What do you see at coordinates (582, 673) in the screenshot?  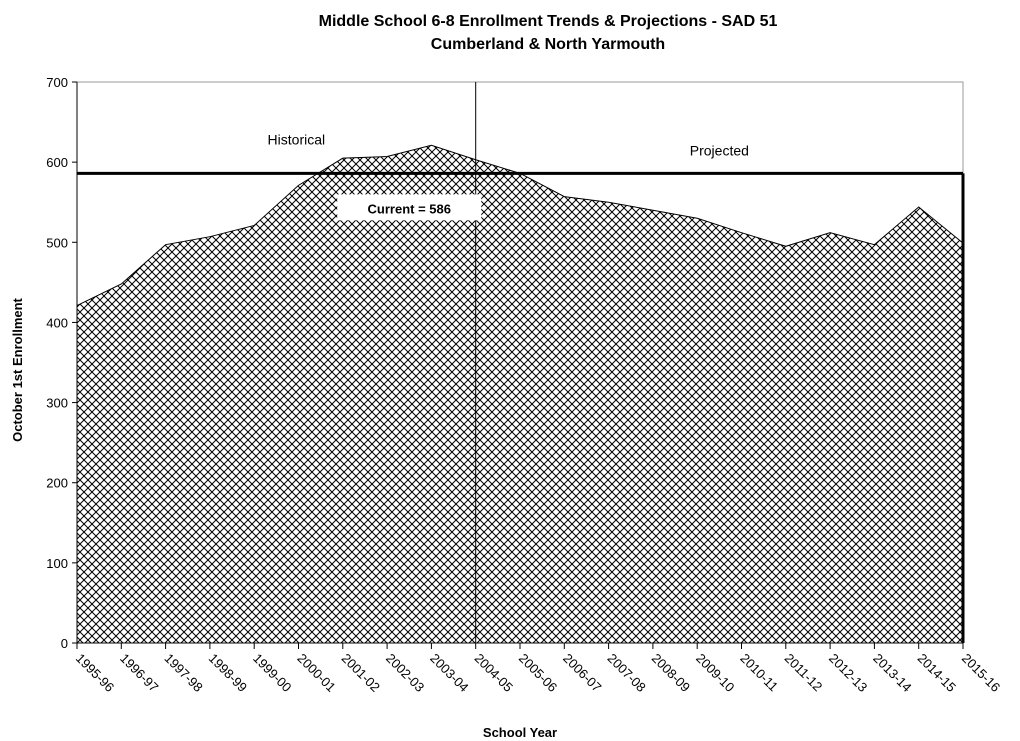 I see `x-tick-label: 2006-07` at bounding box center [582, 673].